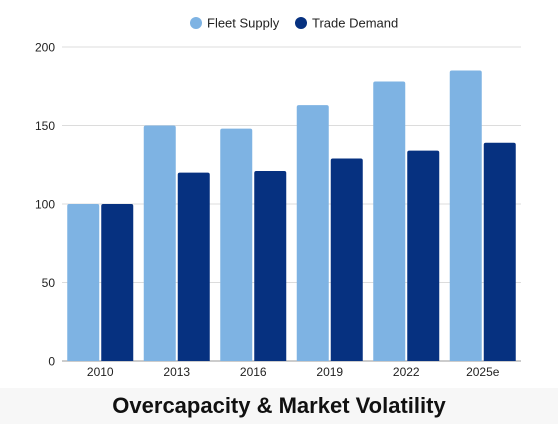 This screenshot has width=558, height=424. What do you see at coordinates (83, 282) in the screenshot?
I see `bar-fleet-supply-2010` at bounding box center [83, 282].